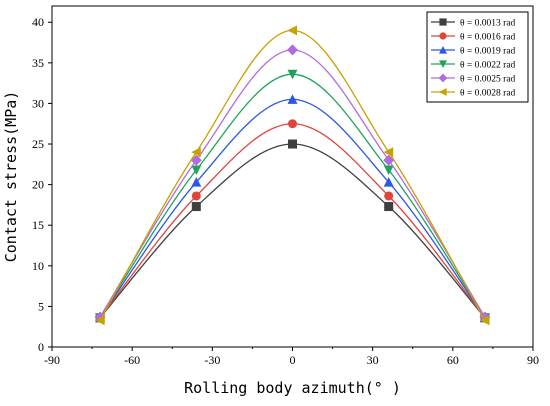 Image resolution: width=550 pixels, height=406 pixels. What do you see at coordinates (488, 66) in the screenshot?
I see `legend-label: θ = 0.0022 rad` at bounding box center [488, 66].